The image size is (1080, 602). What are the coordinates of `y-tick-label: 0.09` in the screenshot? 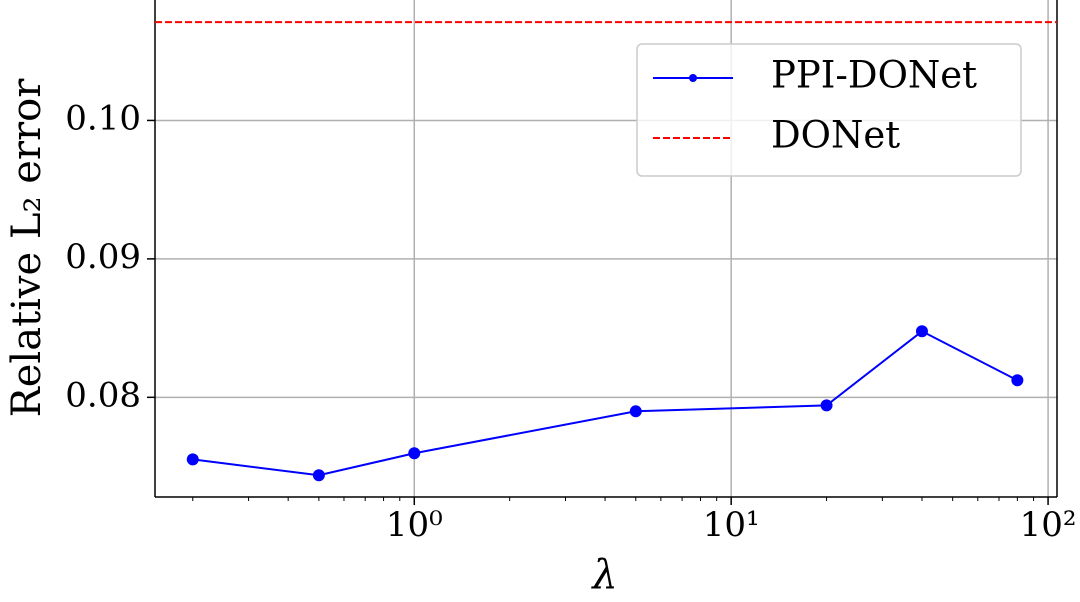 It's located at (103, 257).